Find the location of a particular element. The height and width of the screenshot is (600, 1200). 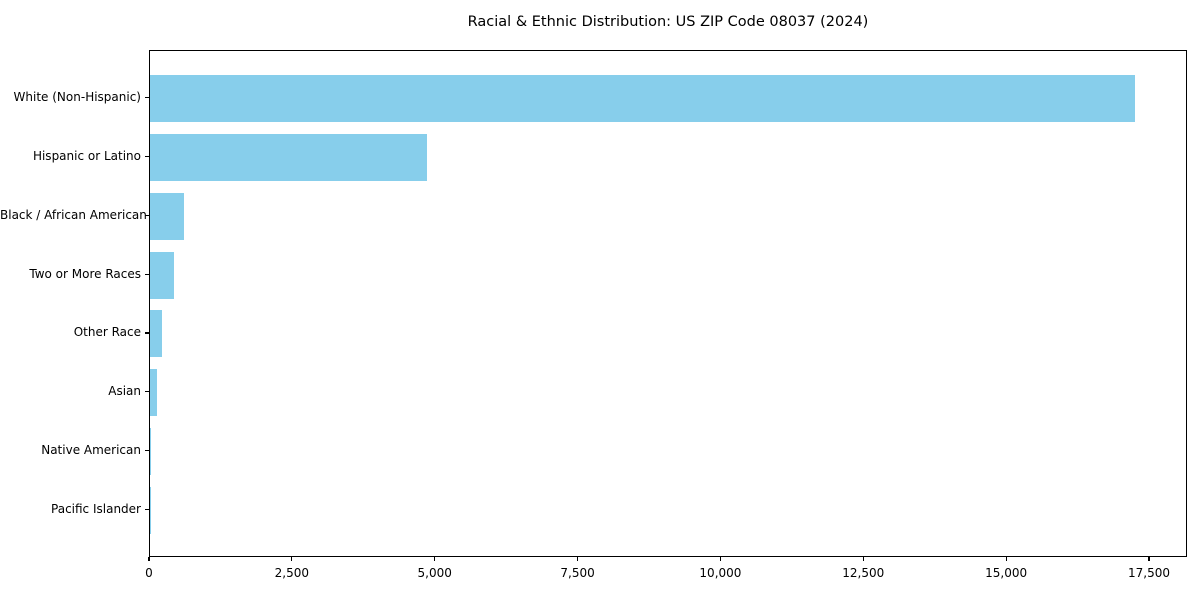

x-tick-label-7500: 7,500 is located at coordinates (577, 573).